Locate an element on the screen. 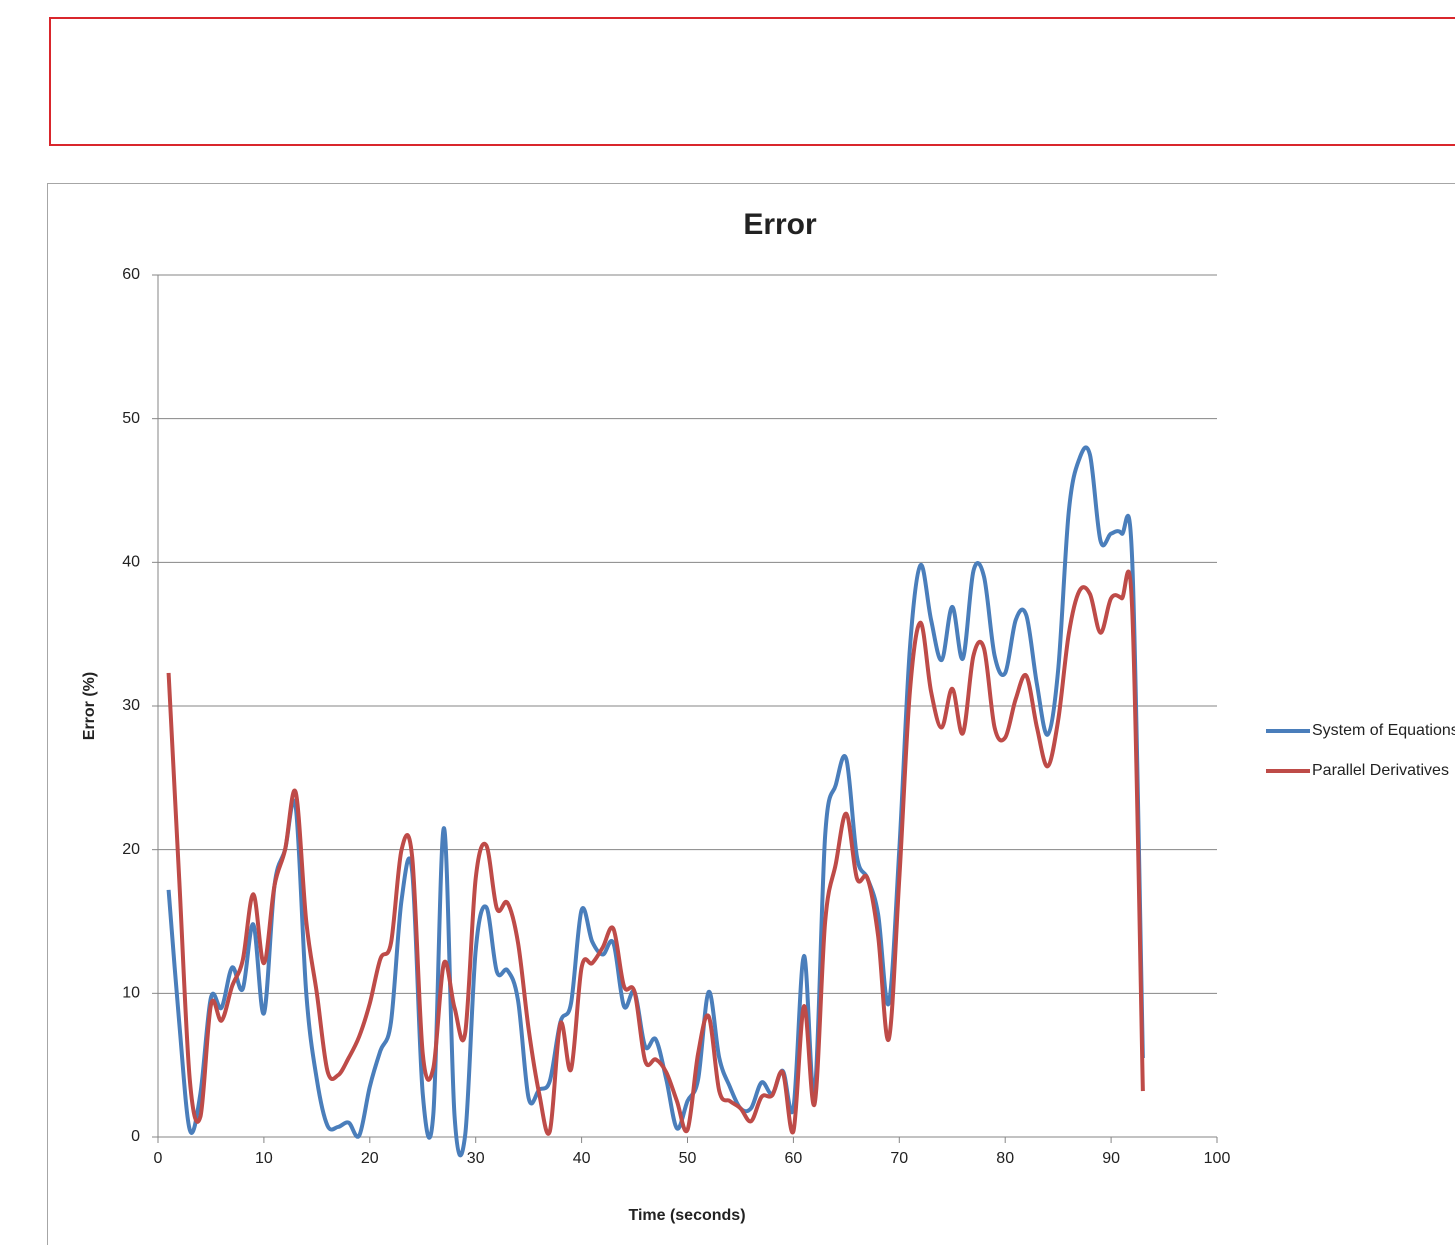 The height and width of the screenshot is (1245, 1455). x-axis-label: Time (seconds) is located at coordinates (686, 1215).